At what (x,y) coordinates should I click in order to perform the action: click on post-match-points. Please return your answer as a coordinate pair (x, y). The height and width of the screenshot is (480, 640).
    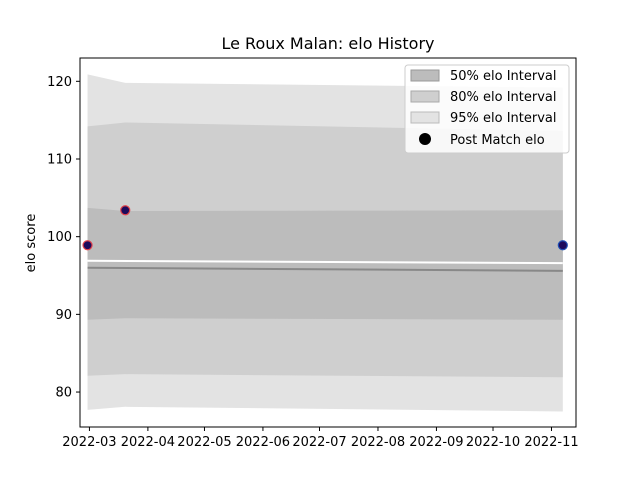
    Looking at the image, I should click on (325, 228).